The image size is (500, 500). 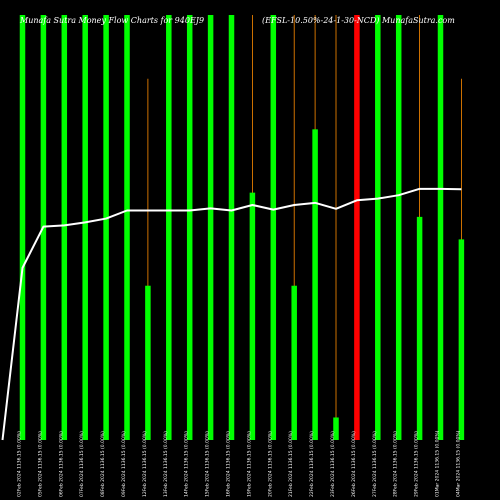 What do you see at coordinates (145, 464) in the screenshot?
I see `x-tick-label: 12Feb 2024 1136.15 (0.00%)` at bounding box center [145, 464].